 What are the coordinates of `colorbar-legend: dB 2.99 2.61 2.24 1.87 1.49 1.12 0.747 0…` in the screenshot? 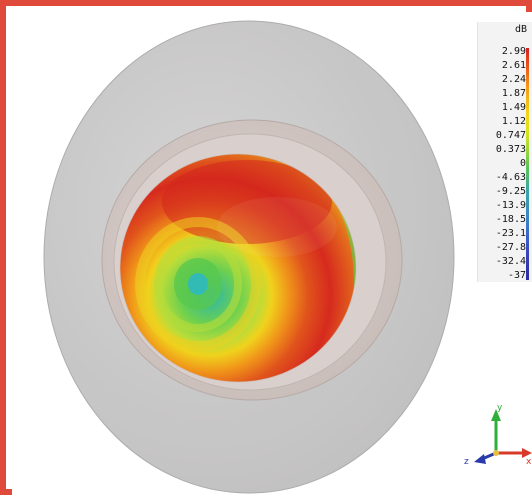 It's located at (504, 152).